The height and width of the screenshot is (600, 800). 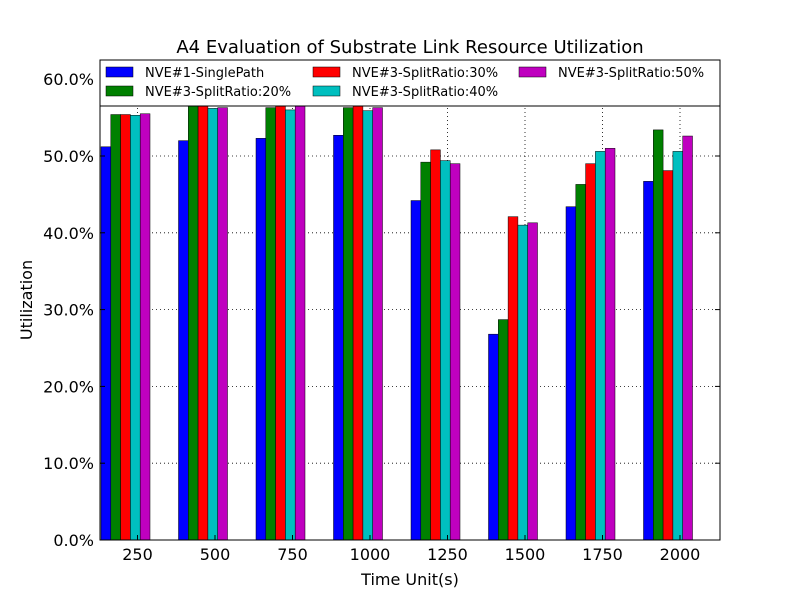 What do you see at coordinates (425, 73) in the screenshot?
I see `legend-label: NVE#3-SplitRatio:30%` at bounding box center [425, 73].